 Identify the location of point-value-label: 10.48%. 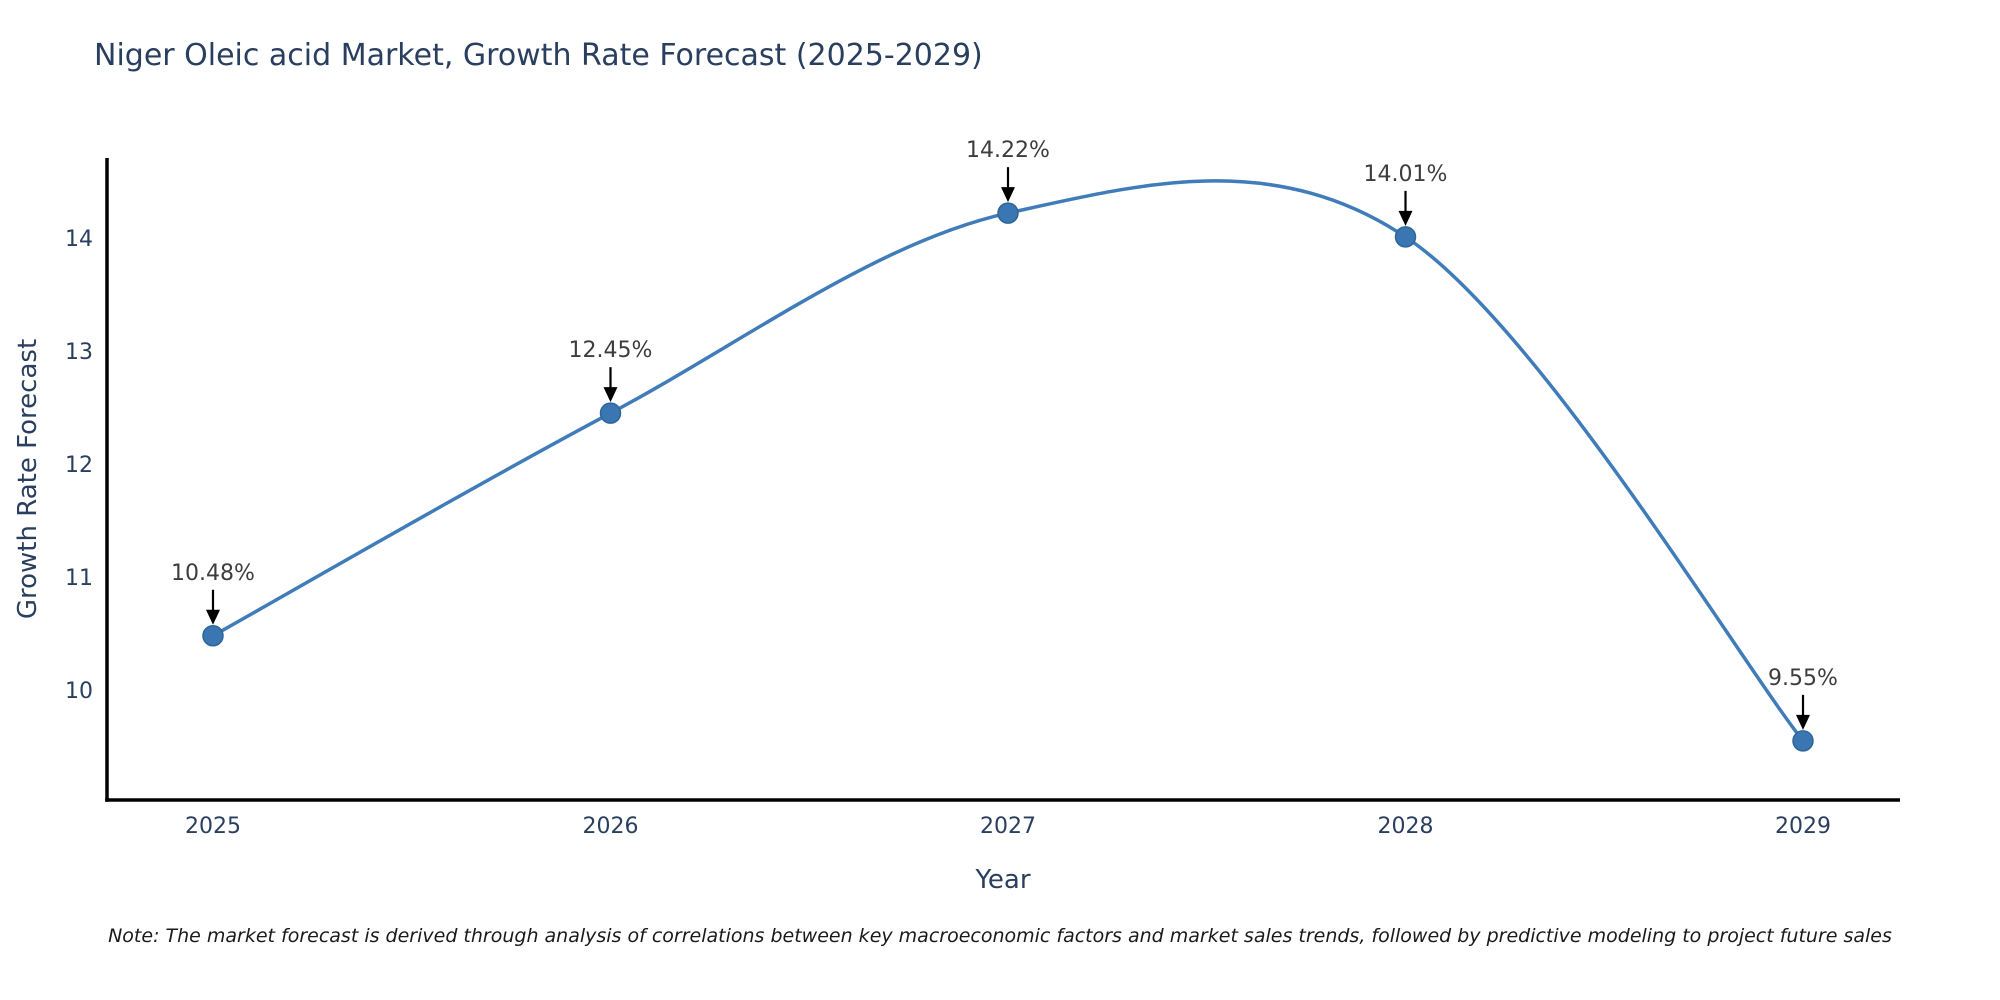
(213, 573).